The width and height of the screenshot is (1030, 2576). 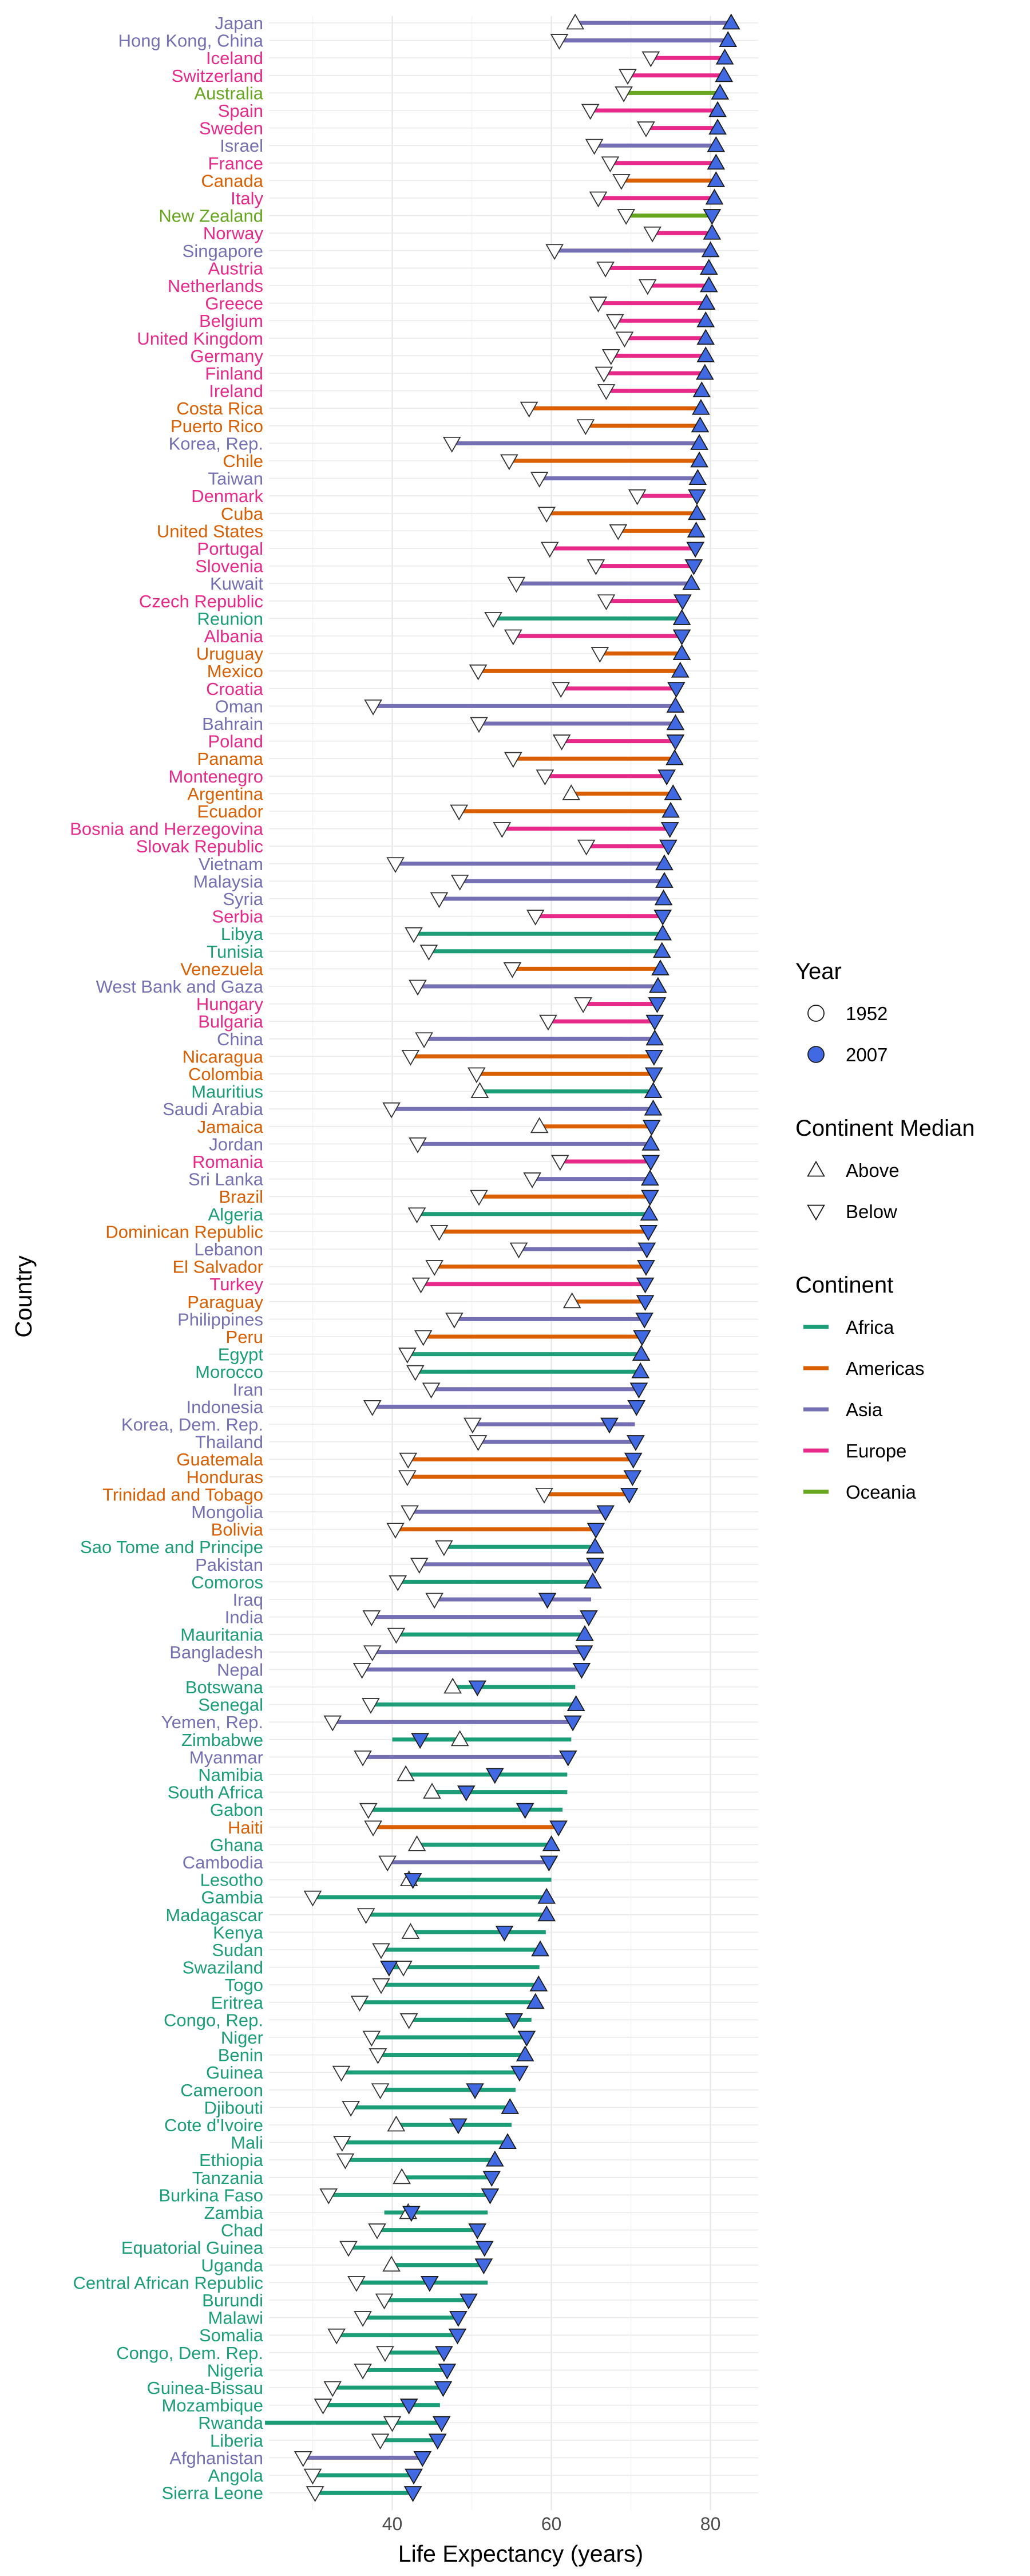 What do you see at coordinates (223, 1056) in the screenshot?
I see `country-label: Nicaragua` at bounding box center [223, 1056].